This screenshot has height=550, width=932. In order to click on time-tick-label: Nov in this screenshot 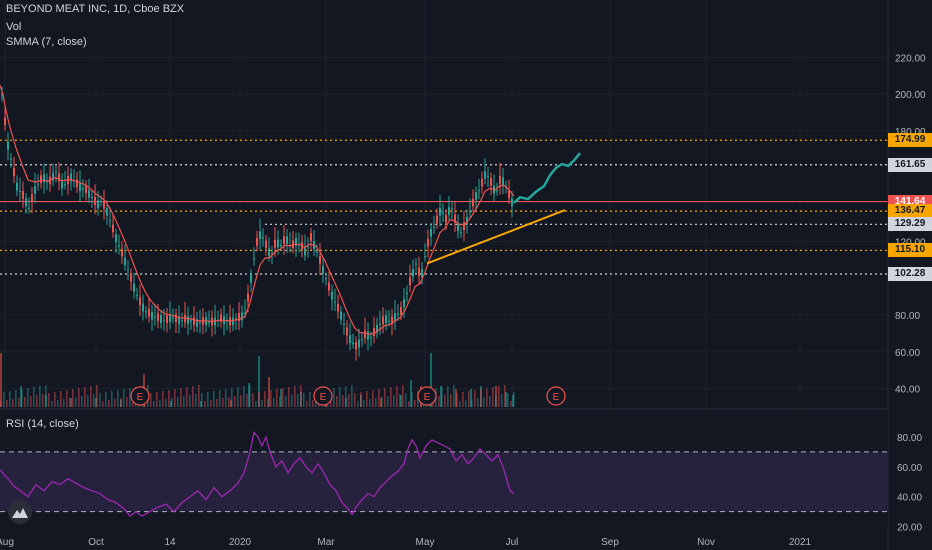, I will do `click(706, 542)`.